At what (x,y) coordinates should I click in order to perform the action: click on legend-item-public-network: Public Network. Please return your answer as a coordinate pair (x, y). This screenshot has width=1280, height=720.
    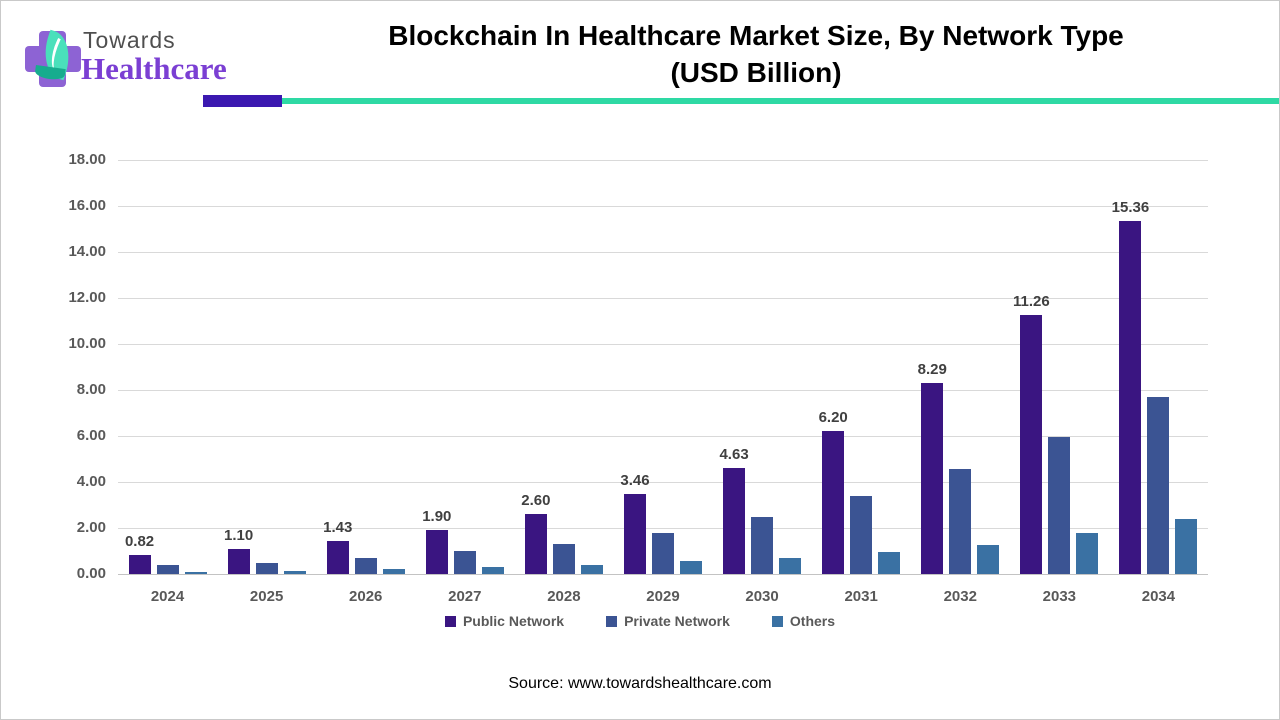
    Looking at the image, I should click on (504, 621).